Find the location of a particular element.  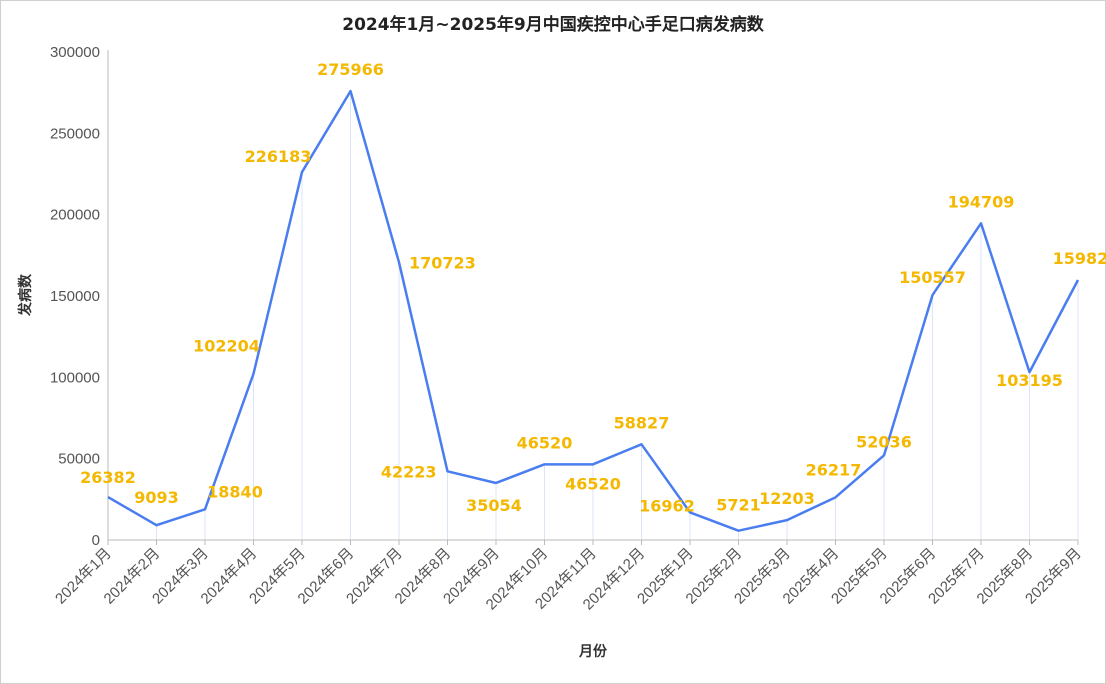

data-label: 26382 is located at coordinates (108, 477).